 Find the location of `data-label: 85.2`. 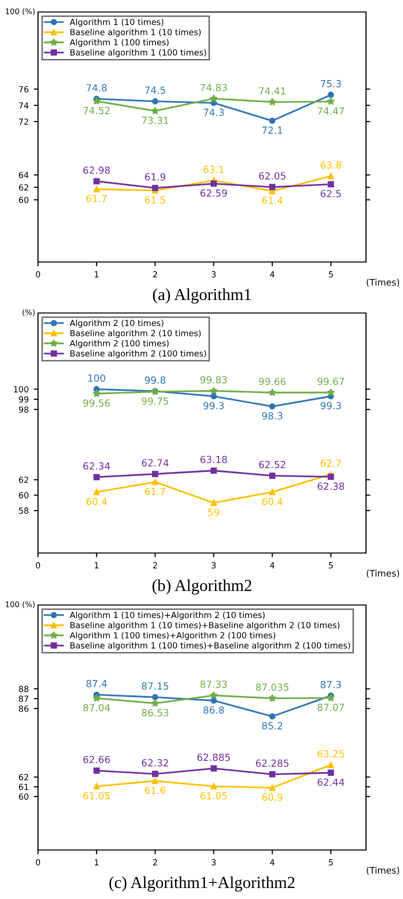

data-label: 85.2 is located at coordinates (272, 726).